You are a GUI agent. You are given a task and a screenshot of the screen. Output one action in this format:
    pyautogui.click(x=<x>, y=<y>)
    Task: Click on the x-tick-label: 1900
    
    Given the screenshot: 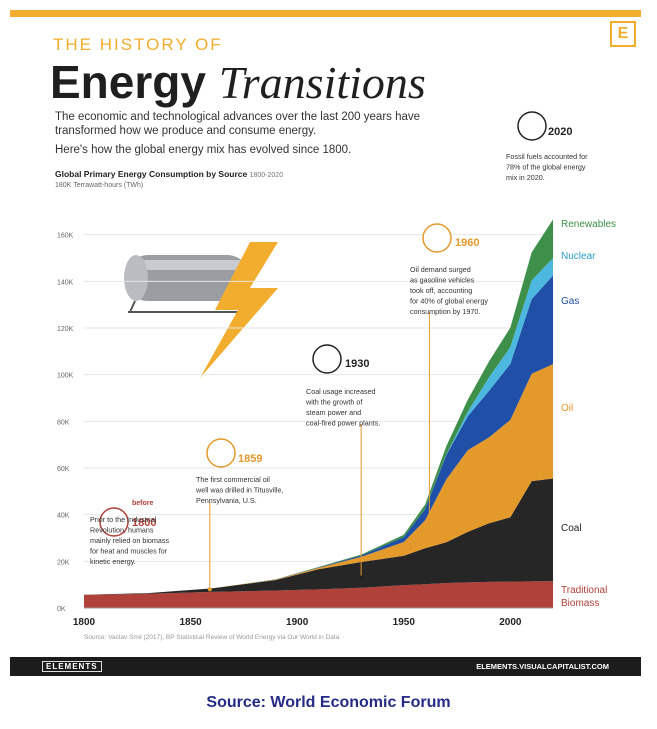 What is the action you would take?
    pyautogui.click(x=297, y=622)
    